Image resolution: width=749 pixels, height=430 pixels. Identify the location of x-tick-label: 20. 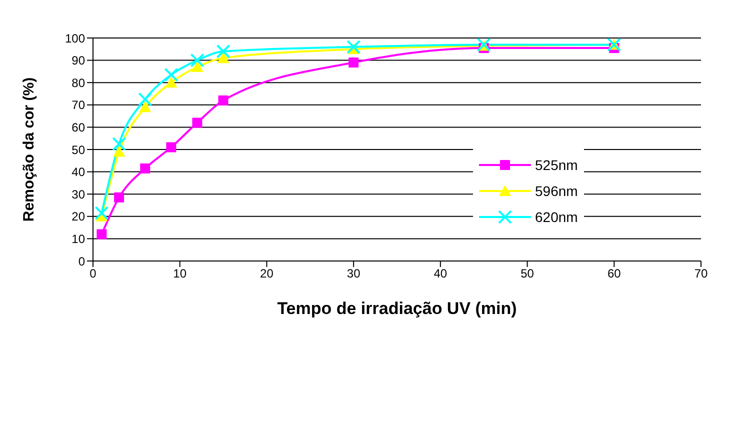
(267, 273).